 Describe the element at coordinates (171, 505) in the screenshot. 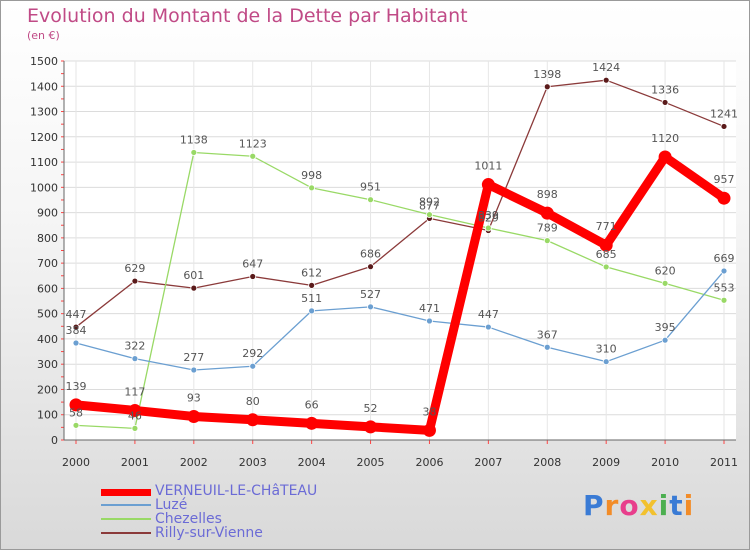

I see `legend-label-luze: Luzé` at that location.